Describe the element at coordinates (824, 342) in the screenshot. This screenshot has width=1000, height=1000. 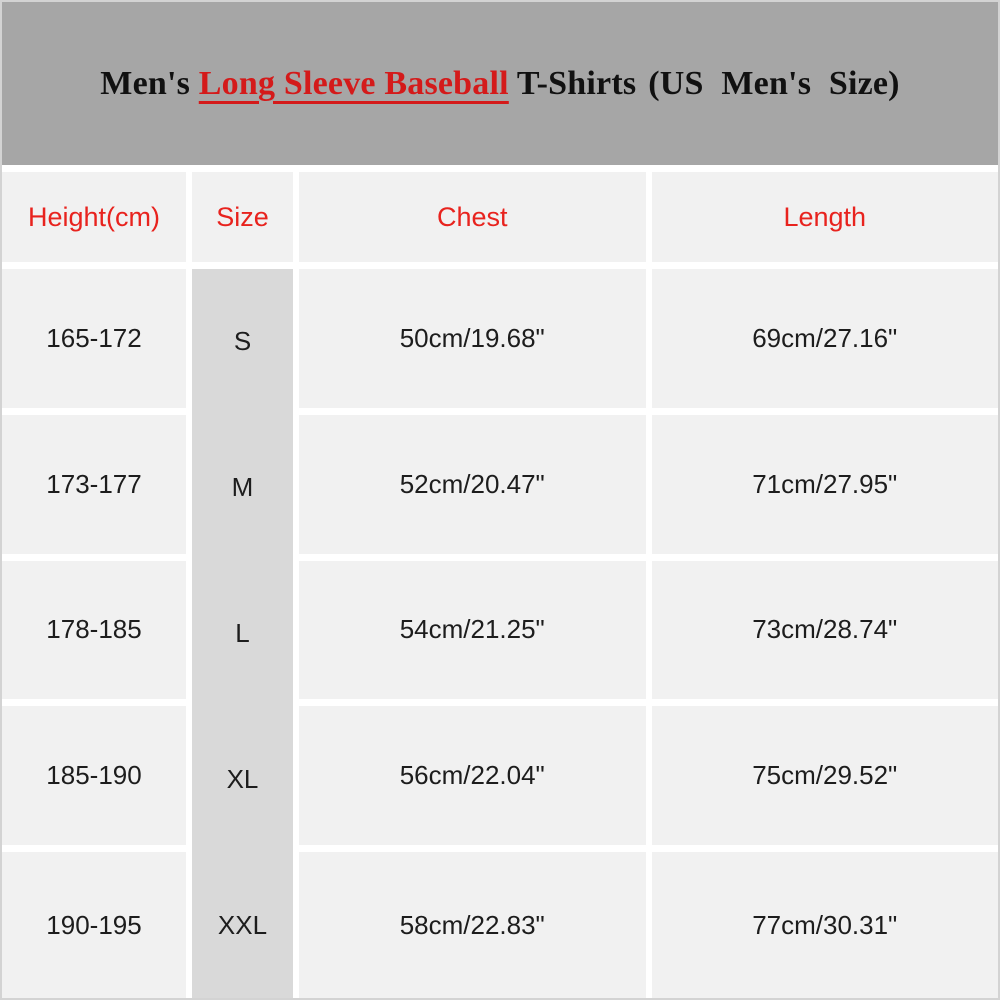
I see `cell-length-row1: 69cm/27.16"` at that location.